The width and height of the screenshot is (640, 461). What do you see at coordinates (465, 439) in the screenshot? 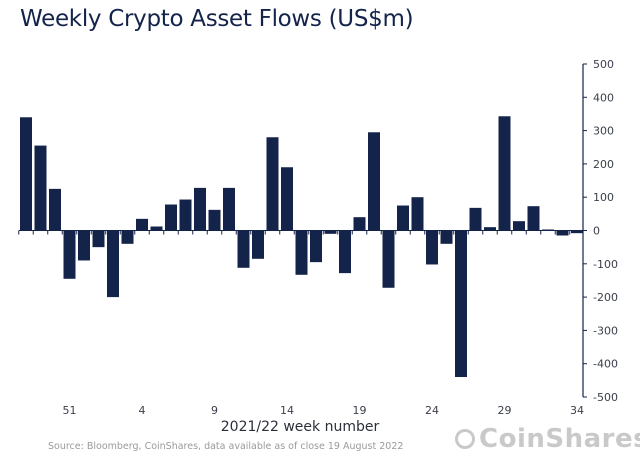
I see `logo-icon` at bounding box center [465, 439].